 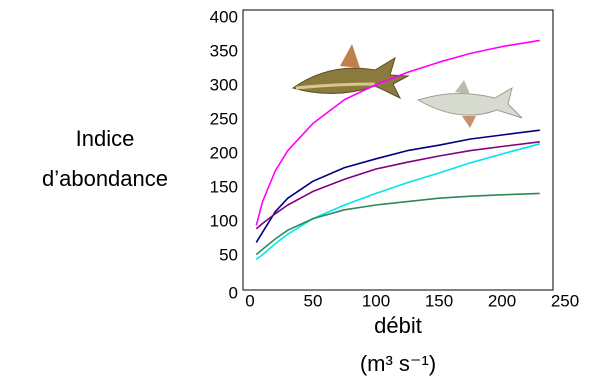 What do you see at coordinates (376, 300) in the screenshot?
I see `x-tick-label: 100` at bounding box center [376, 300].